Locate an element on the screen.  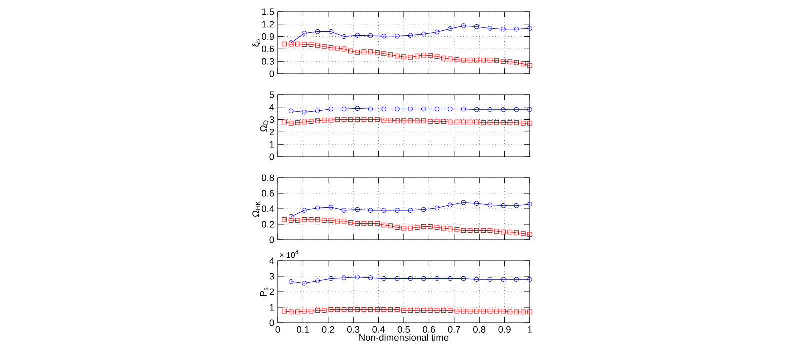
x-tick-label: 0.1 is located at coordinates (303, 329).